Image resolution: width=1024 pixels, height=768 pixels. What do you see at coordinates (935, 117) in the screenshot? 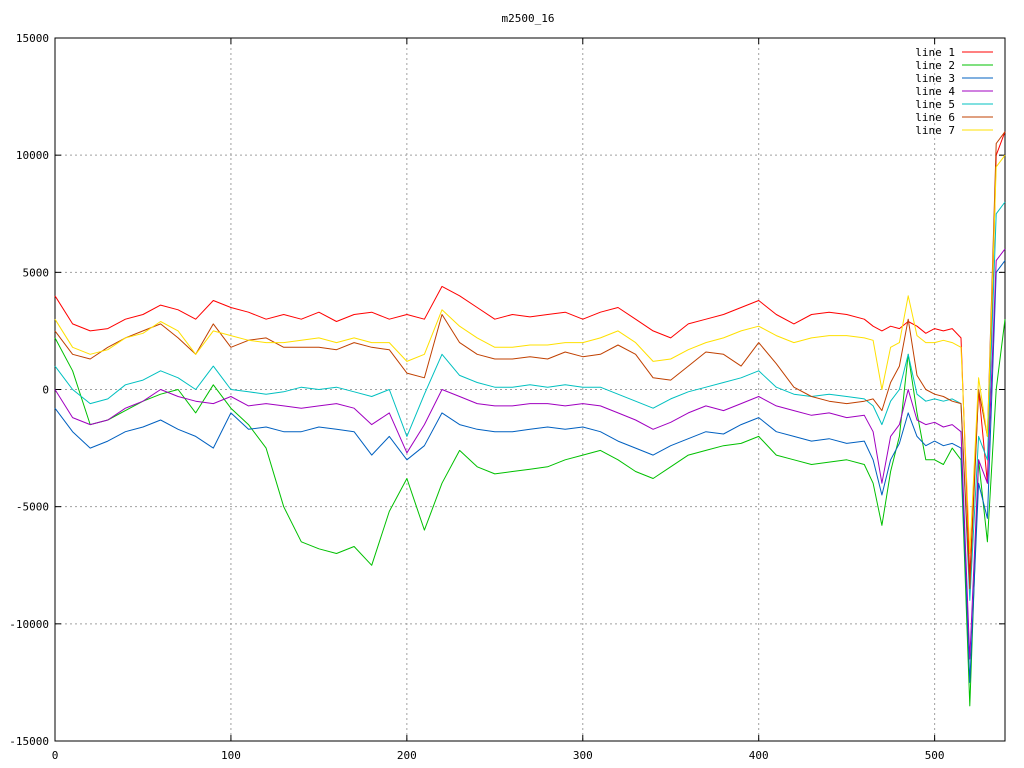
I see `legend-label: line 6` at bounding box center [935, 117].